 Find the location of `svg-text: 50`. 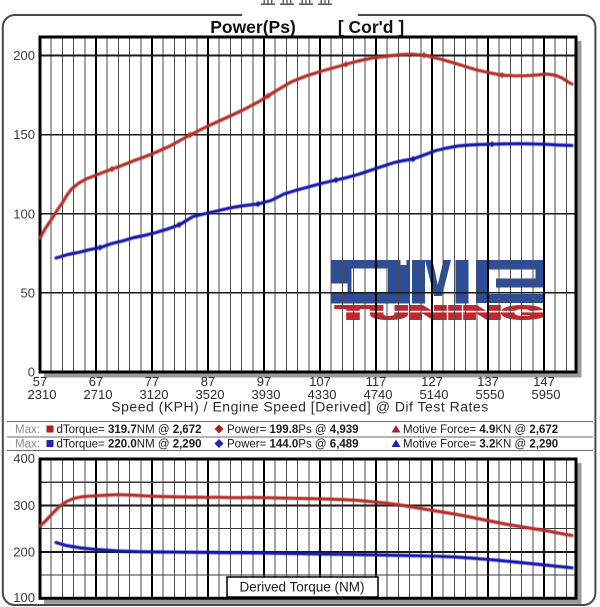

svg-text: 50 is located at coordinates (28, 293).